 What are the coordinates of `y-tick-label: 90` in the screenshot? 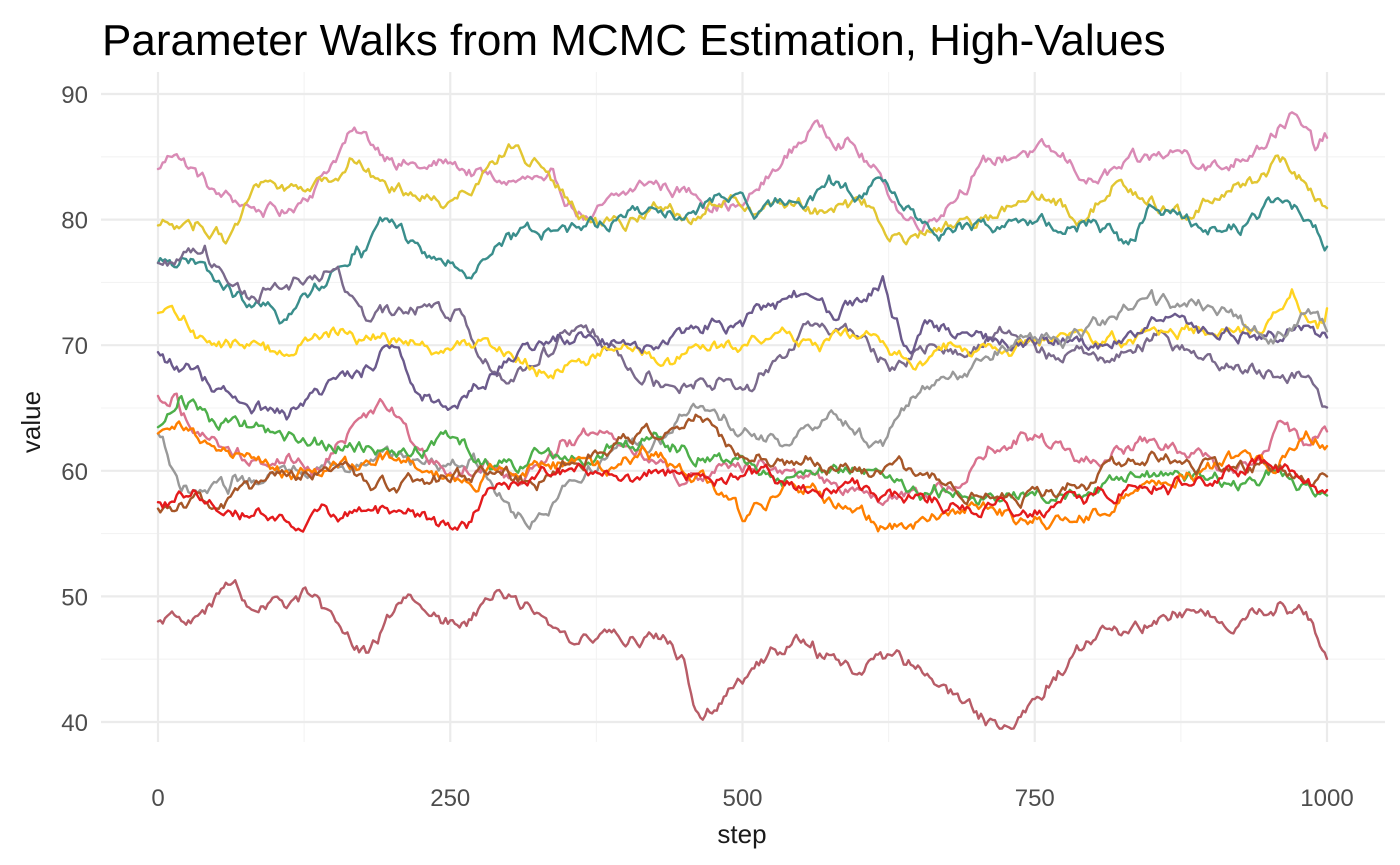 It's located at (74, 95).